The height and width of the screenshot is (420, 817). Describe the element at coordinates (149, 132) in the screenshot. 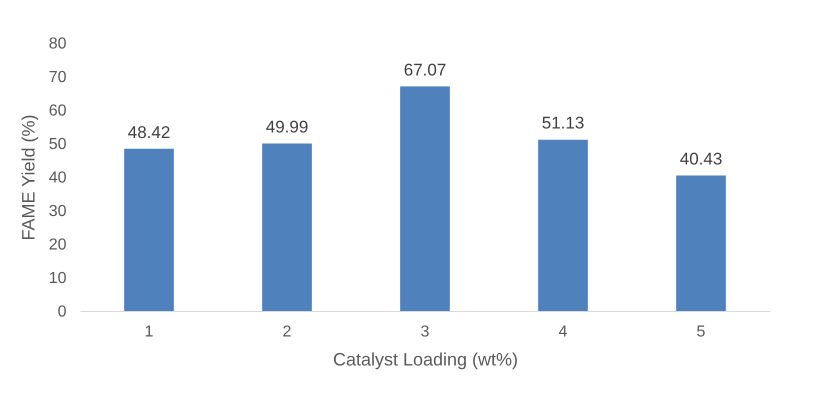

I see `data-label: 48.42` at that location.